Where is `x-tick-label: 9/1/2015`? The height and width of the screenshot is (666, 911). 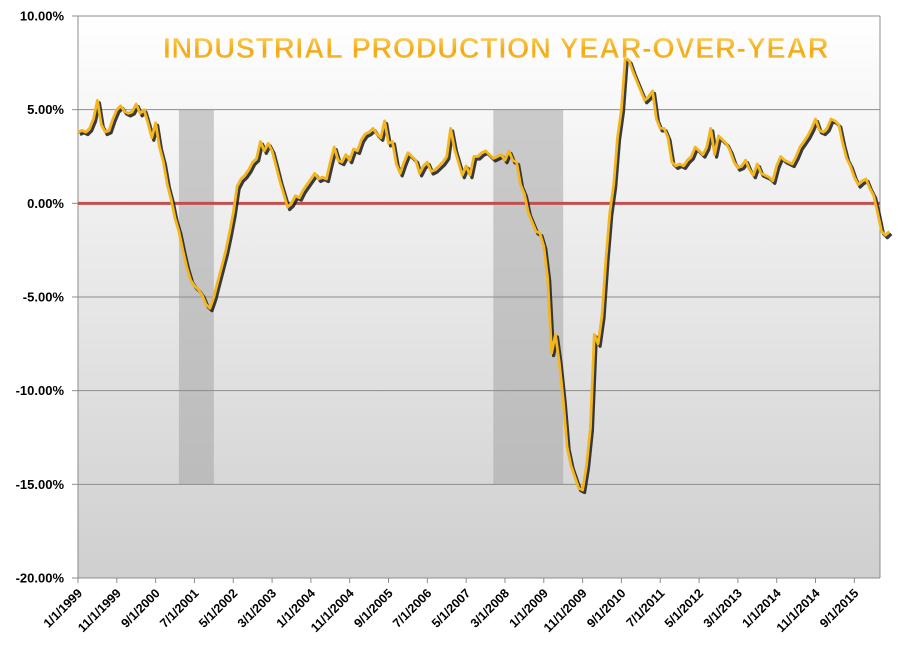
x-tick-label: 9/1/2015 is located at coordinates (839, 608).